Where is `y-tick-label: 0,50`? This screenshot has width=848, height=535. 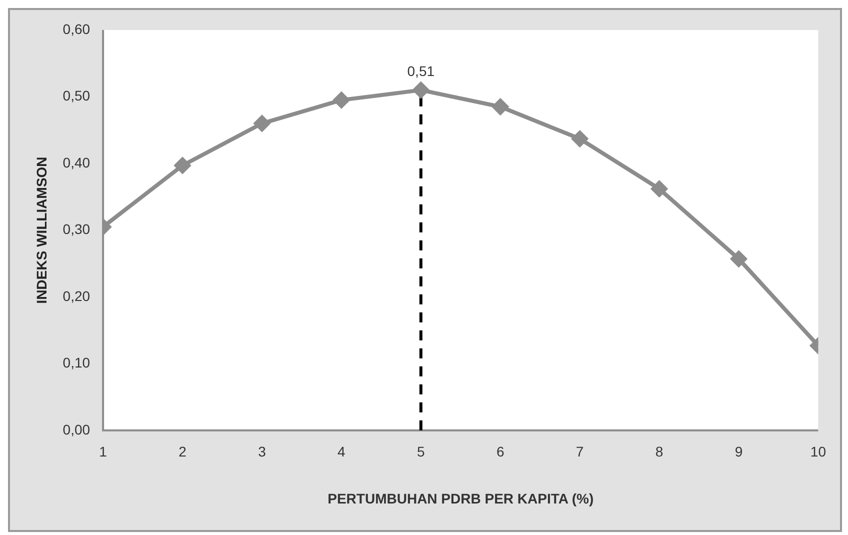
y-tick-label: 0,50 is located at coordinates (76, 96).